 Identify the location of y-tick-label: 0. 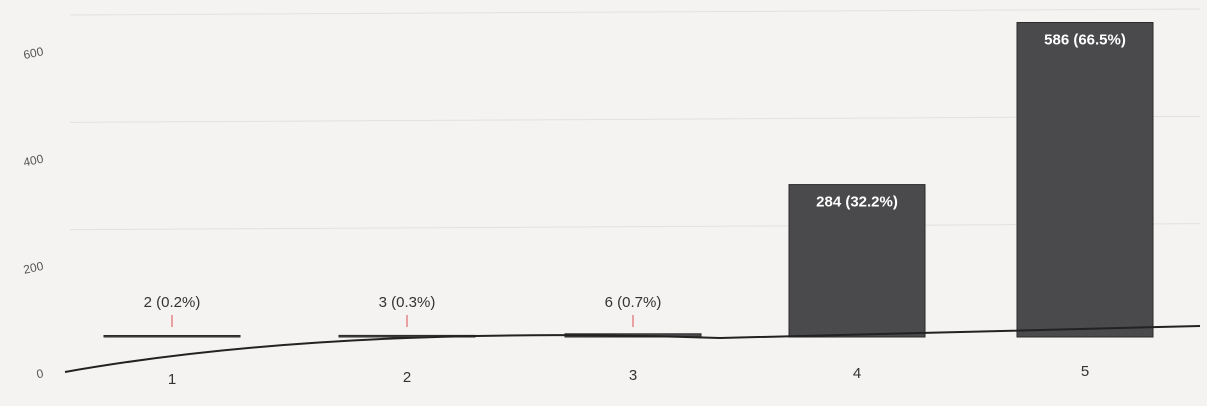
(40, 373).